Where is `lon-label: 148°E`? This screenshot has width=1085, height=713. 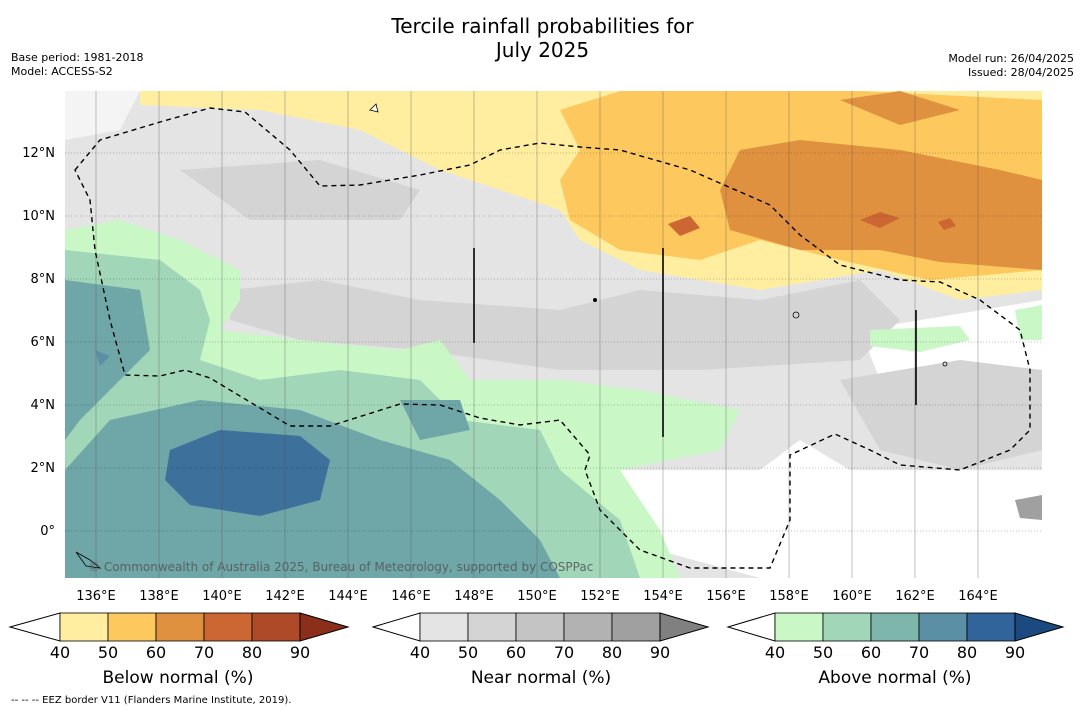 lon-label: 148°E is located at coordinates (474, 596).